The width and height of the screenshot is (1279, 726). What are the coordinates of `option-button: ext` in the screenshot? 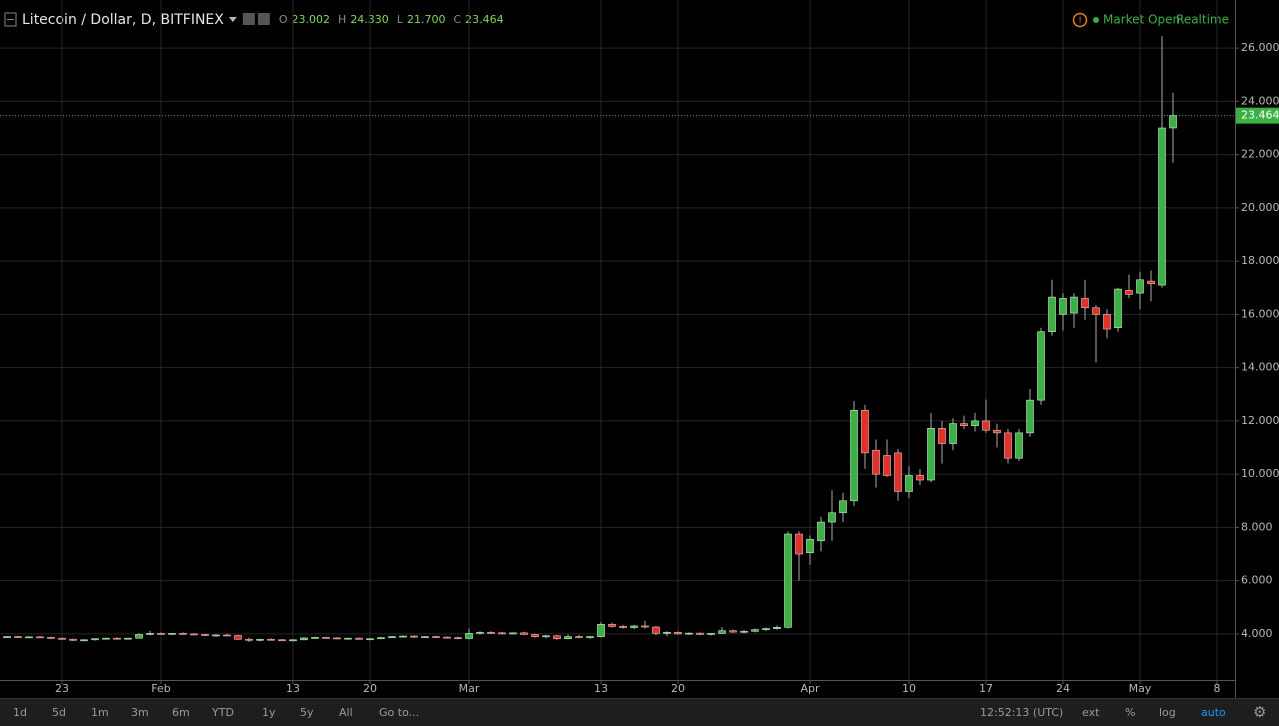 It's located at (1091, 712).